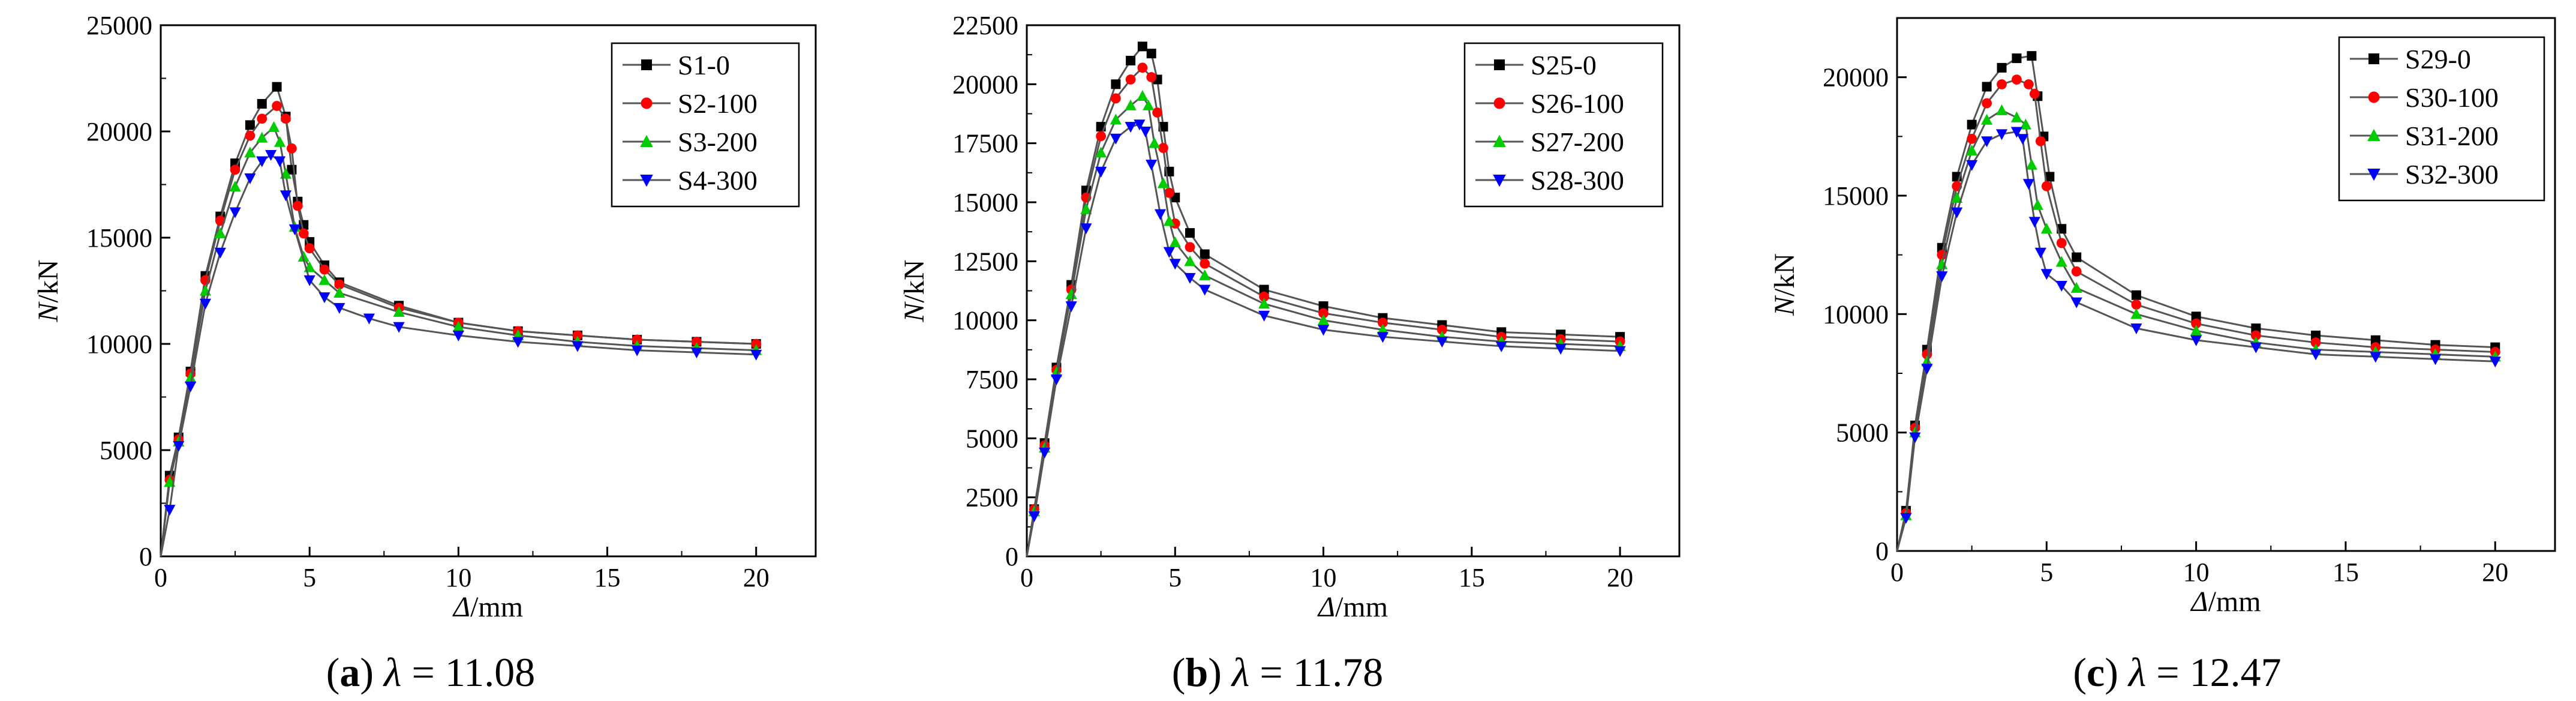  What do you see at coordinates (1278, 672) in the screenshot?
I see `panel-caption: (b) λ = 11.78` at bounding box center [1278, 672].